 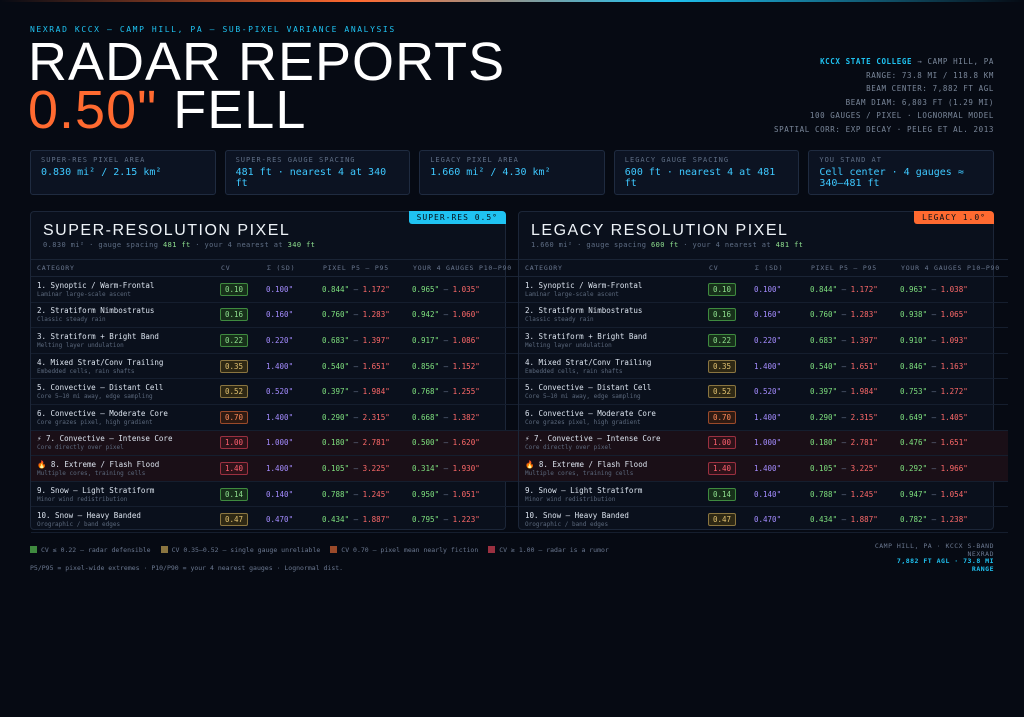 I want to click on category-name: 4. Mixed Strat/Conv Trailing, so click(x=100, y=362).